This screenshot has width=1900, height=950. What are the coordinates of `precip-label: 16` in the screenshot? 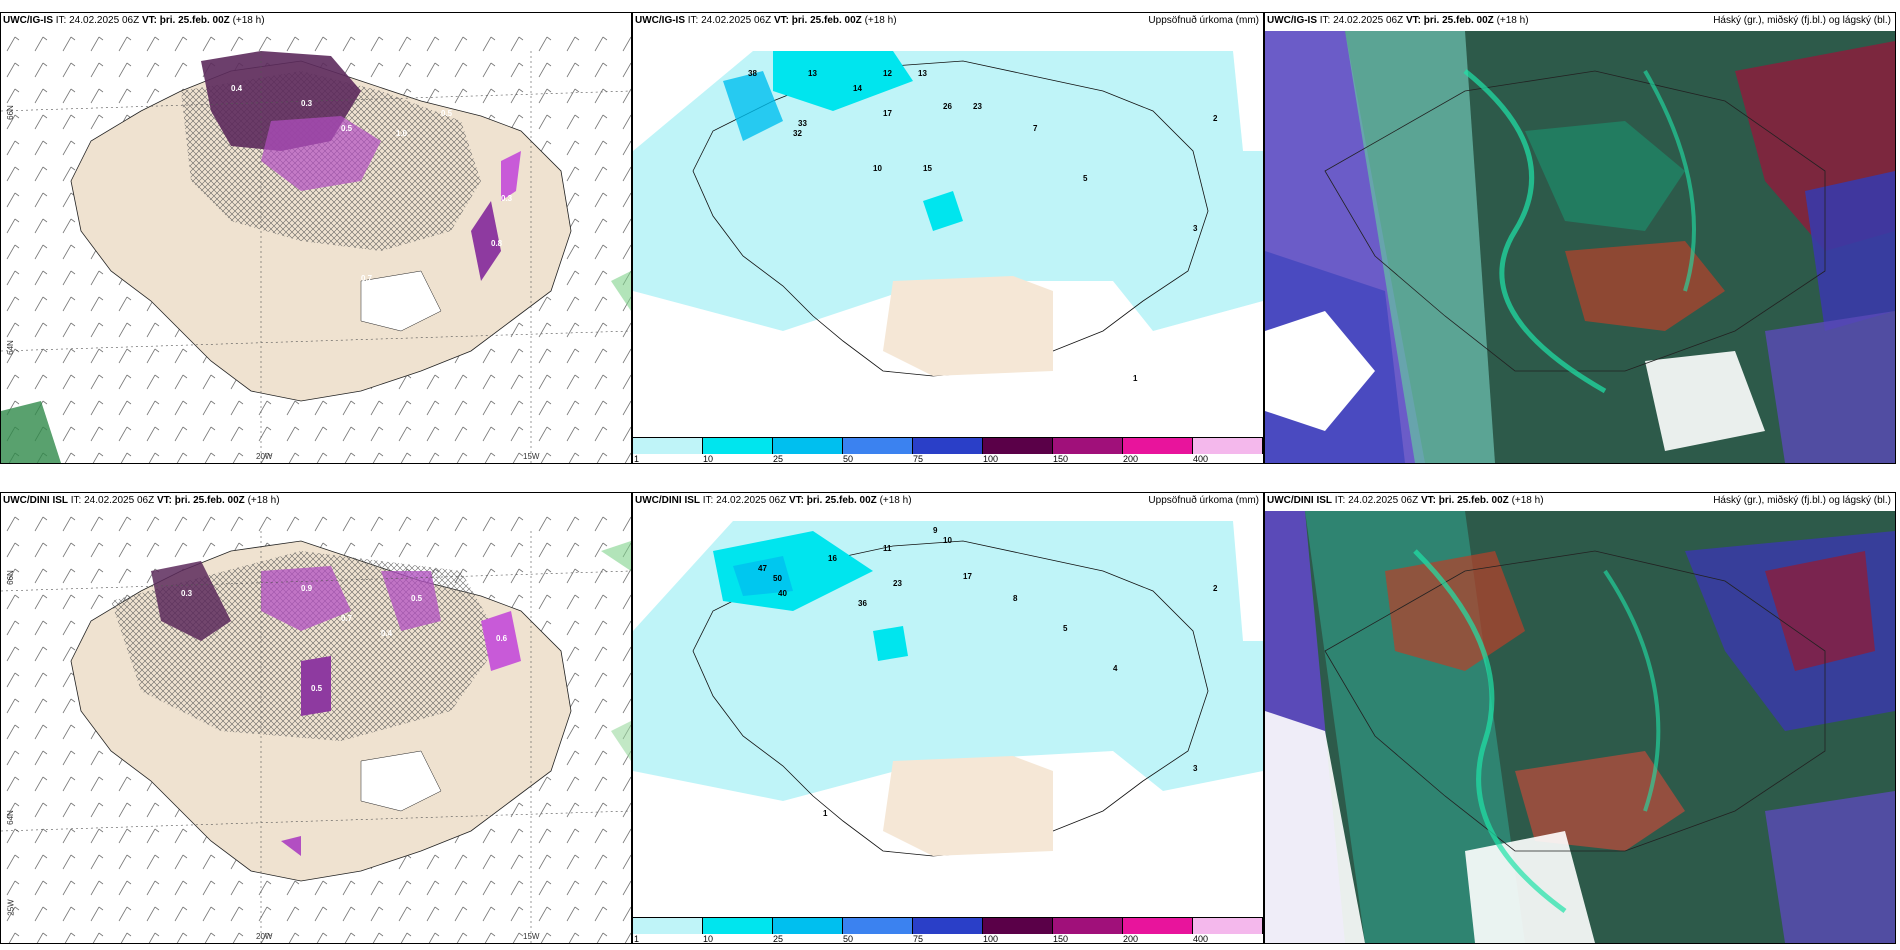 It's located at (832, 558).